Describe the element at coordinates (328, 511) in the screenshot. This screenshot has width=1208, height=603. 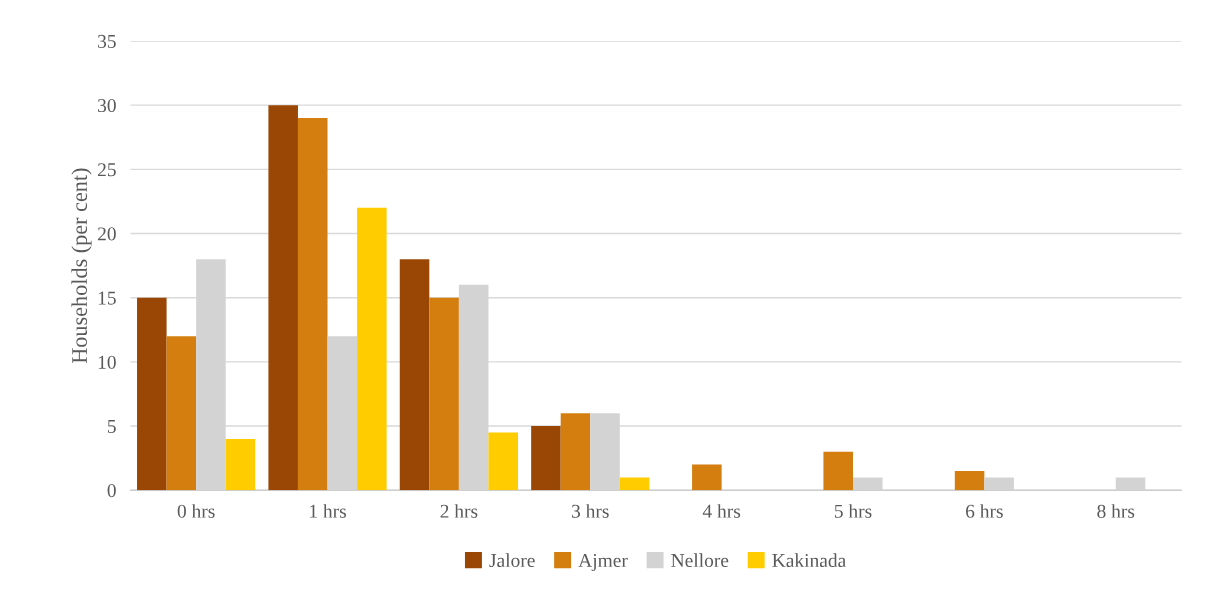
I see `x-tick-label: 1 hrs` at that location.